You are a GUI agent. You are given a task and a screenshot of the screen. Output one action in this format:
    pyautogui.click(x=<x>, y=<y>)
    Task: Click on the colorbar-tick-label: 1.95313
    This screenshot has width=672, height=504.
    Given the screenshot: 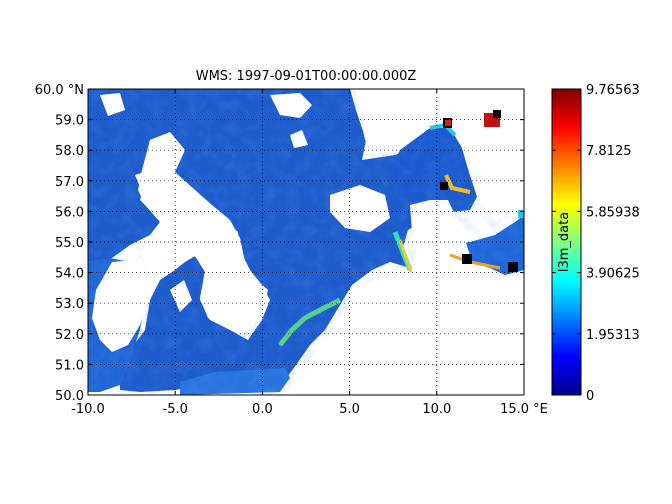 What is the action you would take?
    pyautogui.click(x=613, y=335)
    